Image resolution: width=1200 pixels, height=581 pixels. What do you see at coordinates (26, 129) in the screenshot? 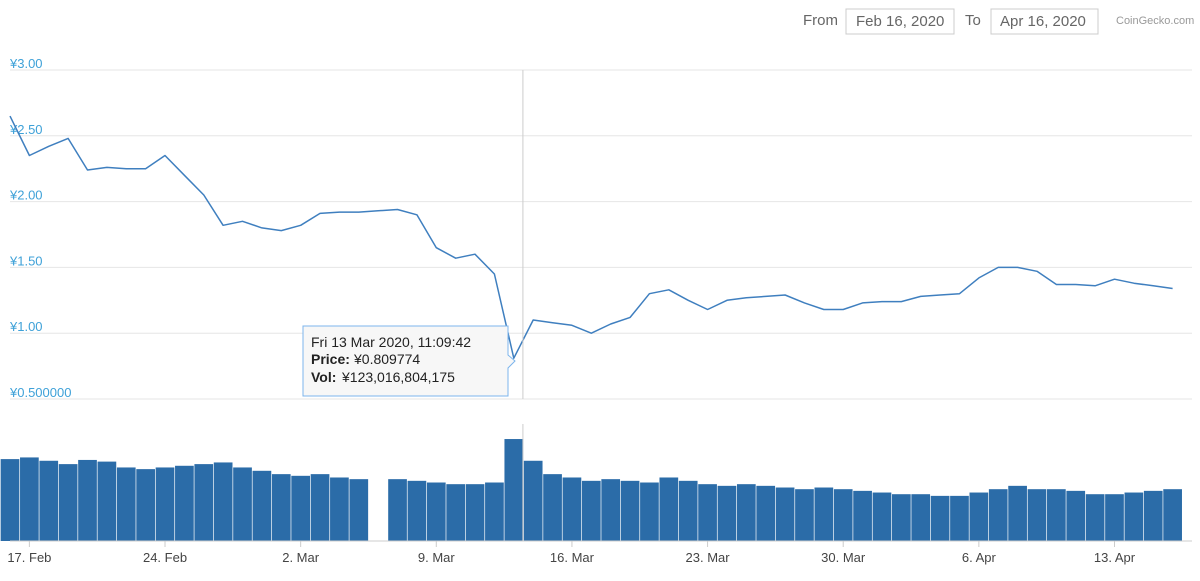
I see `y-tick-label: ¥2.50` at bounding box center [26, 129].